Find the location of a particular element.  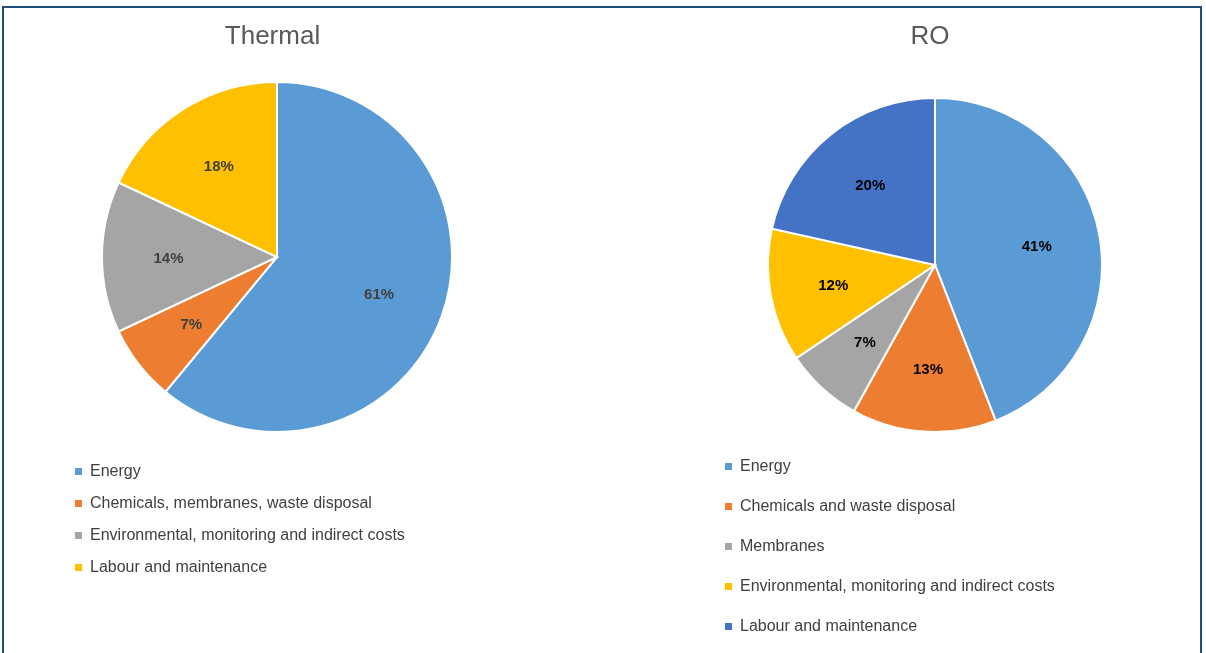

data-label: 14% is located at coordinates (168, 257).